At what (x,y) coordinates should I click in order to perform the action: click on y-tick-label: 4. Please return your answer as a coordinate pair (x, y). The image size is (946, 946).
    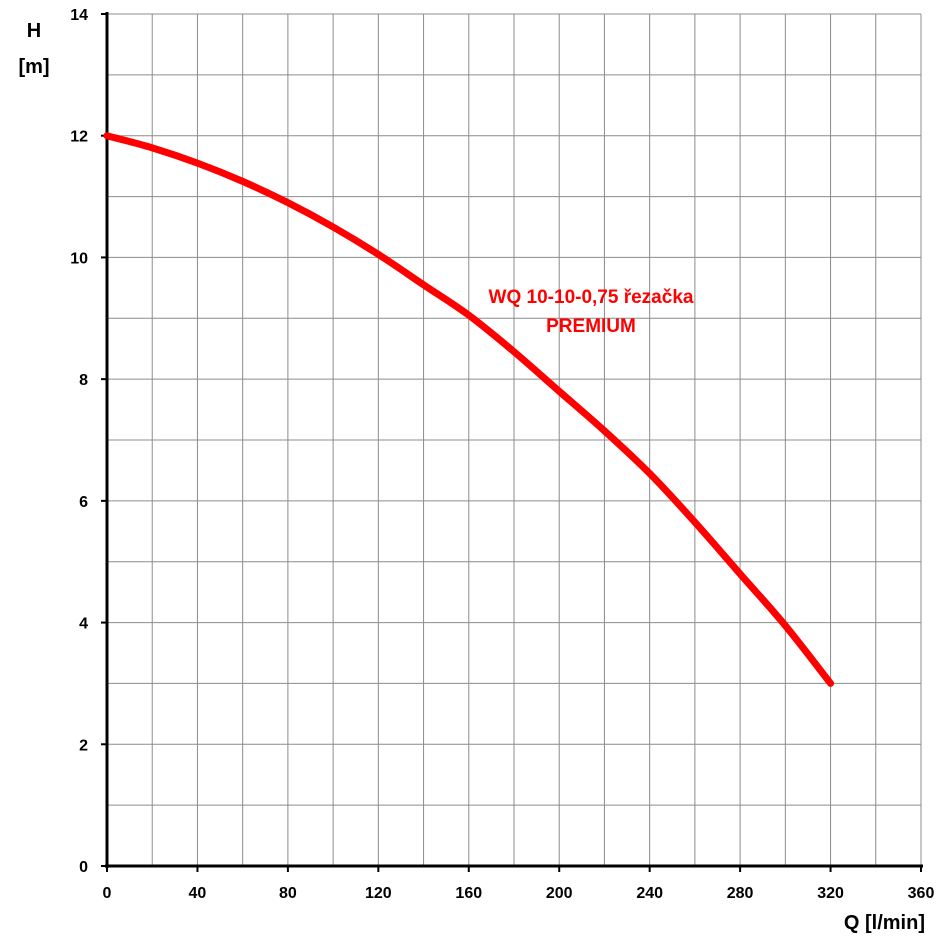
    Looking at the image, I should click on (83, 624).